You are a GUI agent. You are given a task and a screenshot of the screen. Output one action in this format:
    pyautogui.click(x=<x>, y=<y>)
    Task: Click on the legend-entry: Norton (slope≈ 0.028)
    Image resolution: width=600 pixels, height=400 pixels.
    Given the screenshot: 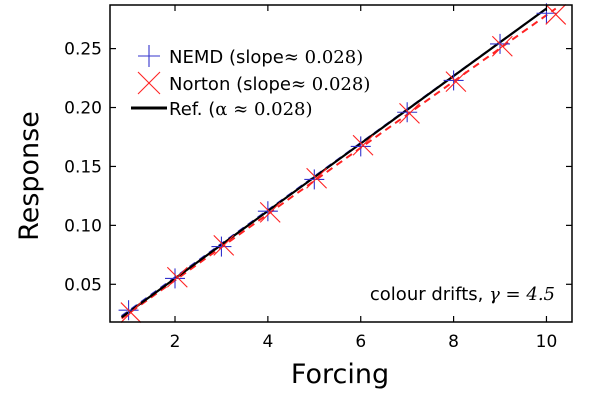 What is the action you would take?
    pyautogui.click(x=269, y=84)
    